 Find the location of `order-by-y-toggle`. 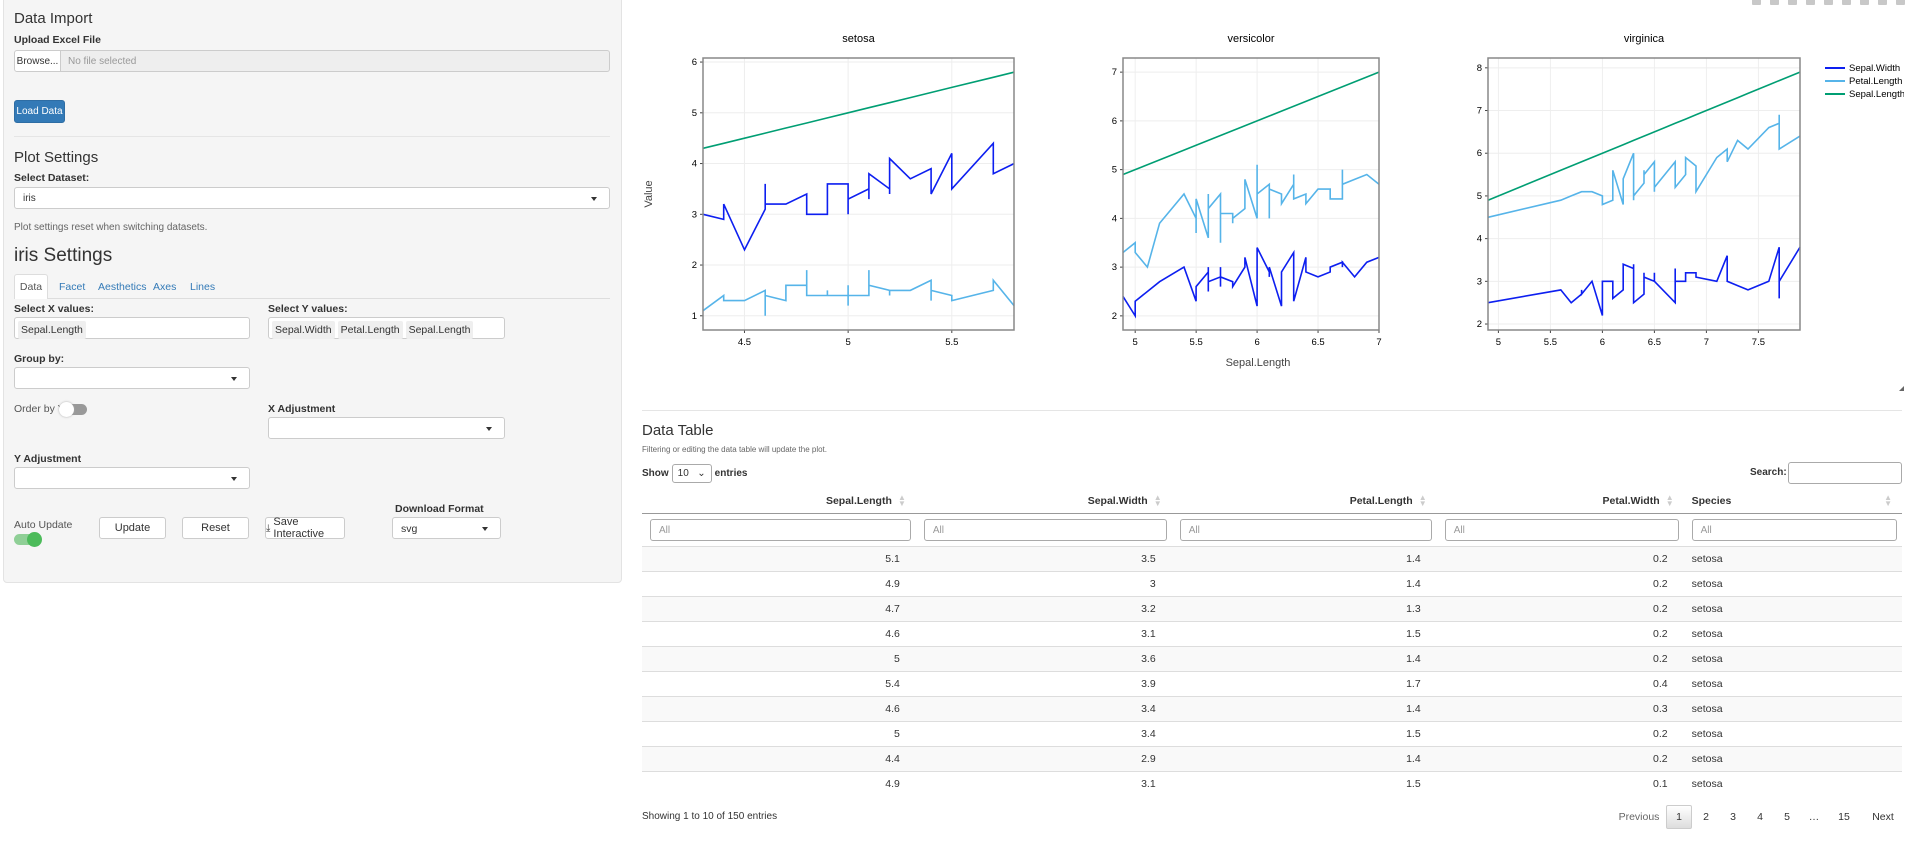

order-by-y-toggle is located at coordinates (73, 409).